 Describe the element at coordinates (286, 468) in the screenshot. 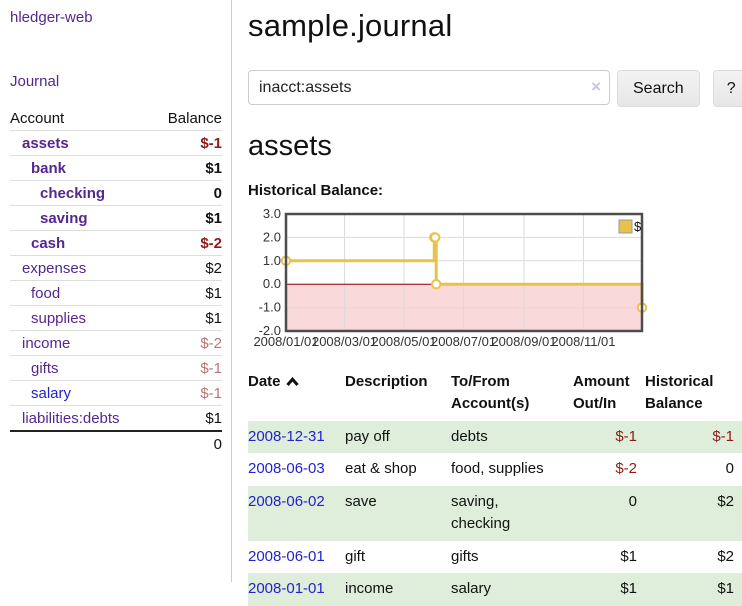

I see `transaction-date-link: 2008-06-03` at that location.